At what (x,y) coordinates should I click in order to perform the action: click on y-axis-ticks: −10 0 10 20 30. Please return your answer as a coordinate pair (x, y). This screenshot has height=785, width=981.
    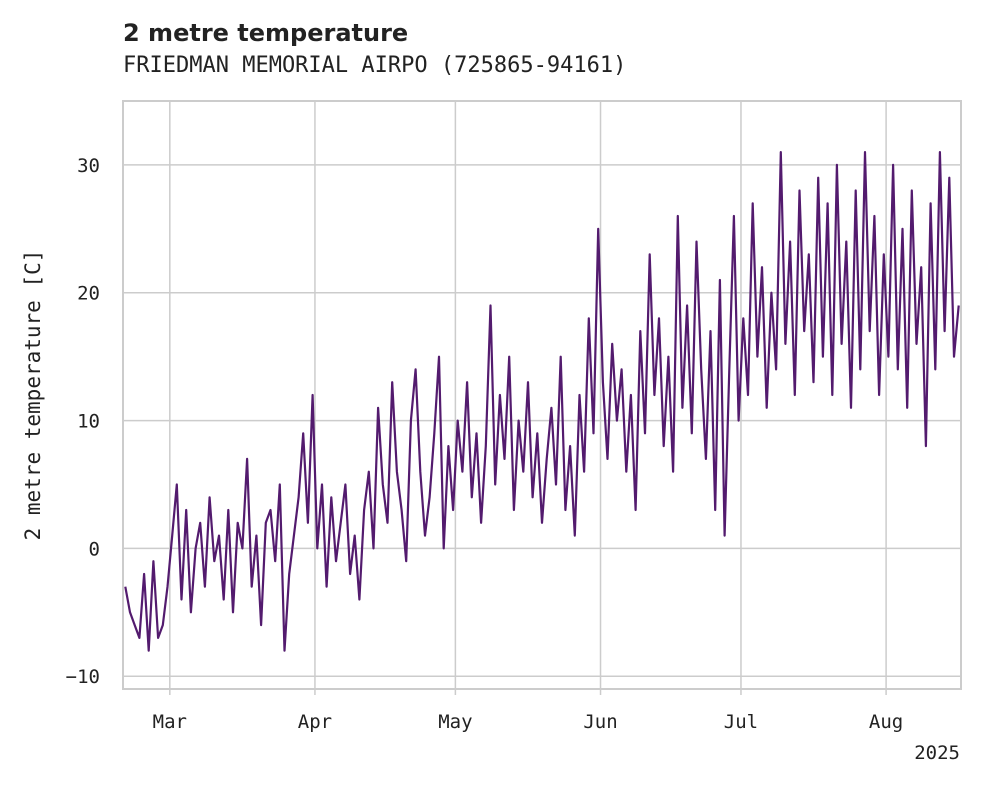
    Looking at the image, I should click on (83, 421).